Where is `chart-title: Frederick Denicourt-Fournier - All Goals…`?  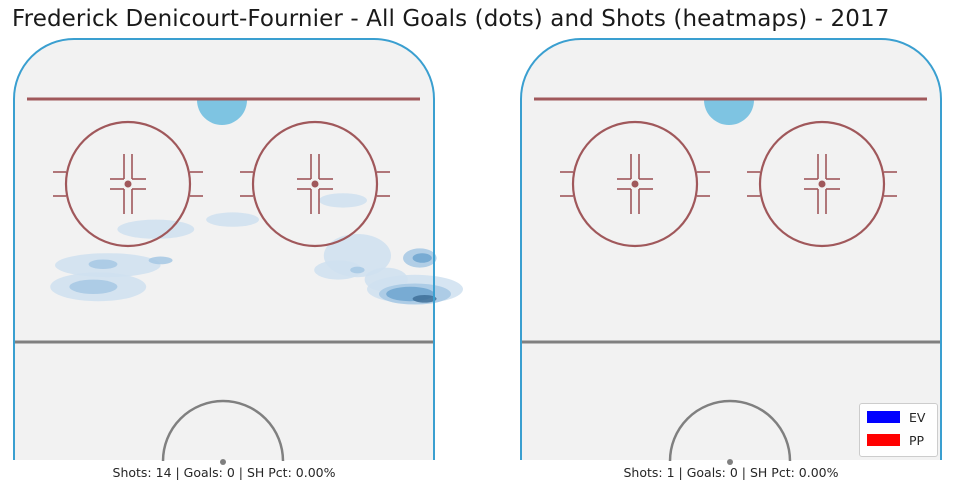
chart-title: Frederick Denicourt-Fournier - All Goals… is located at coordinates (451, 19).